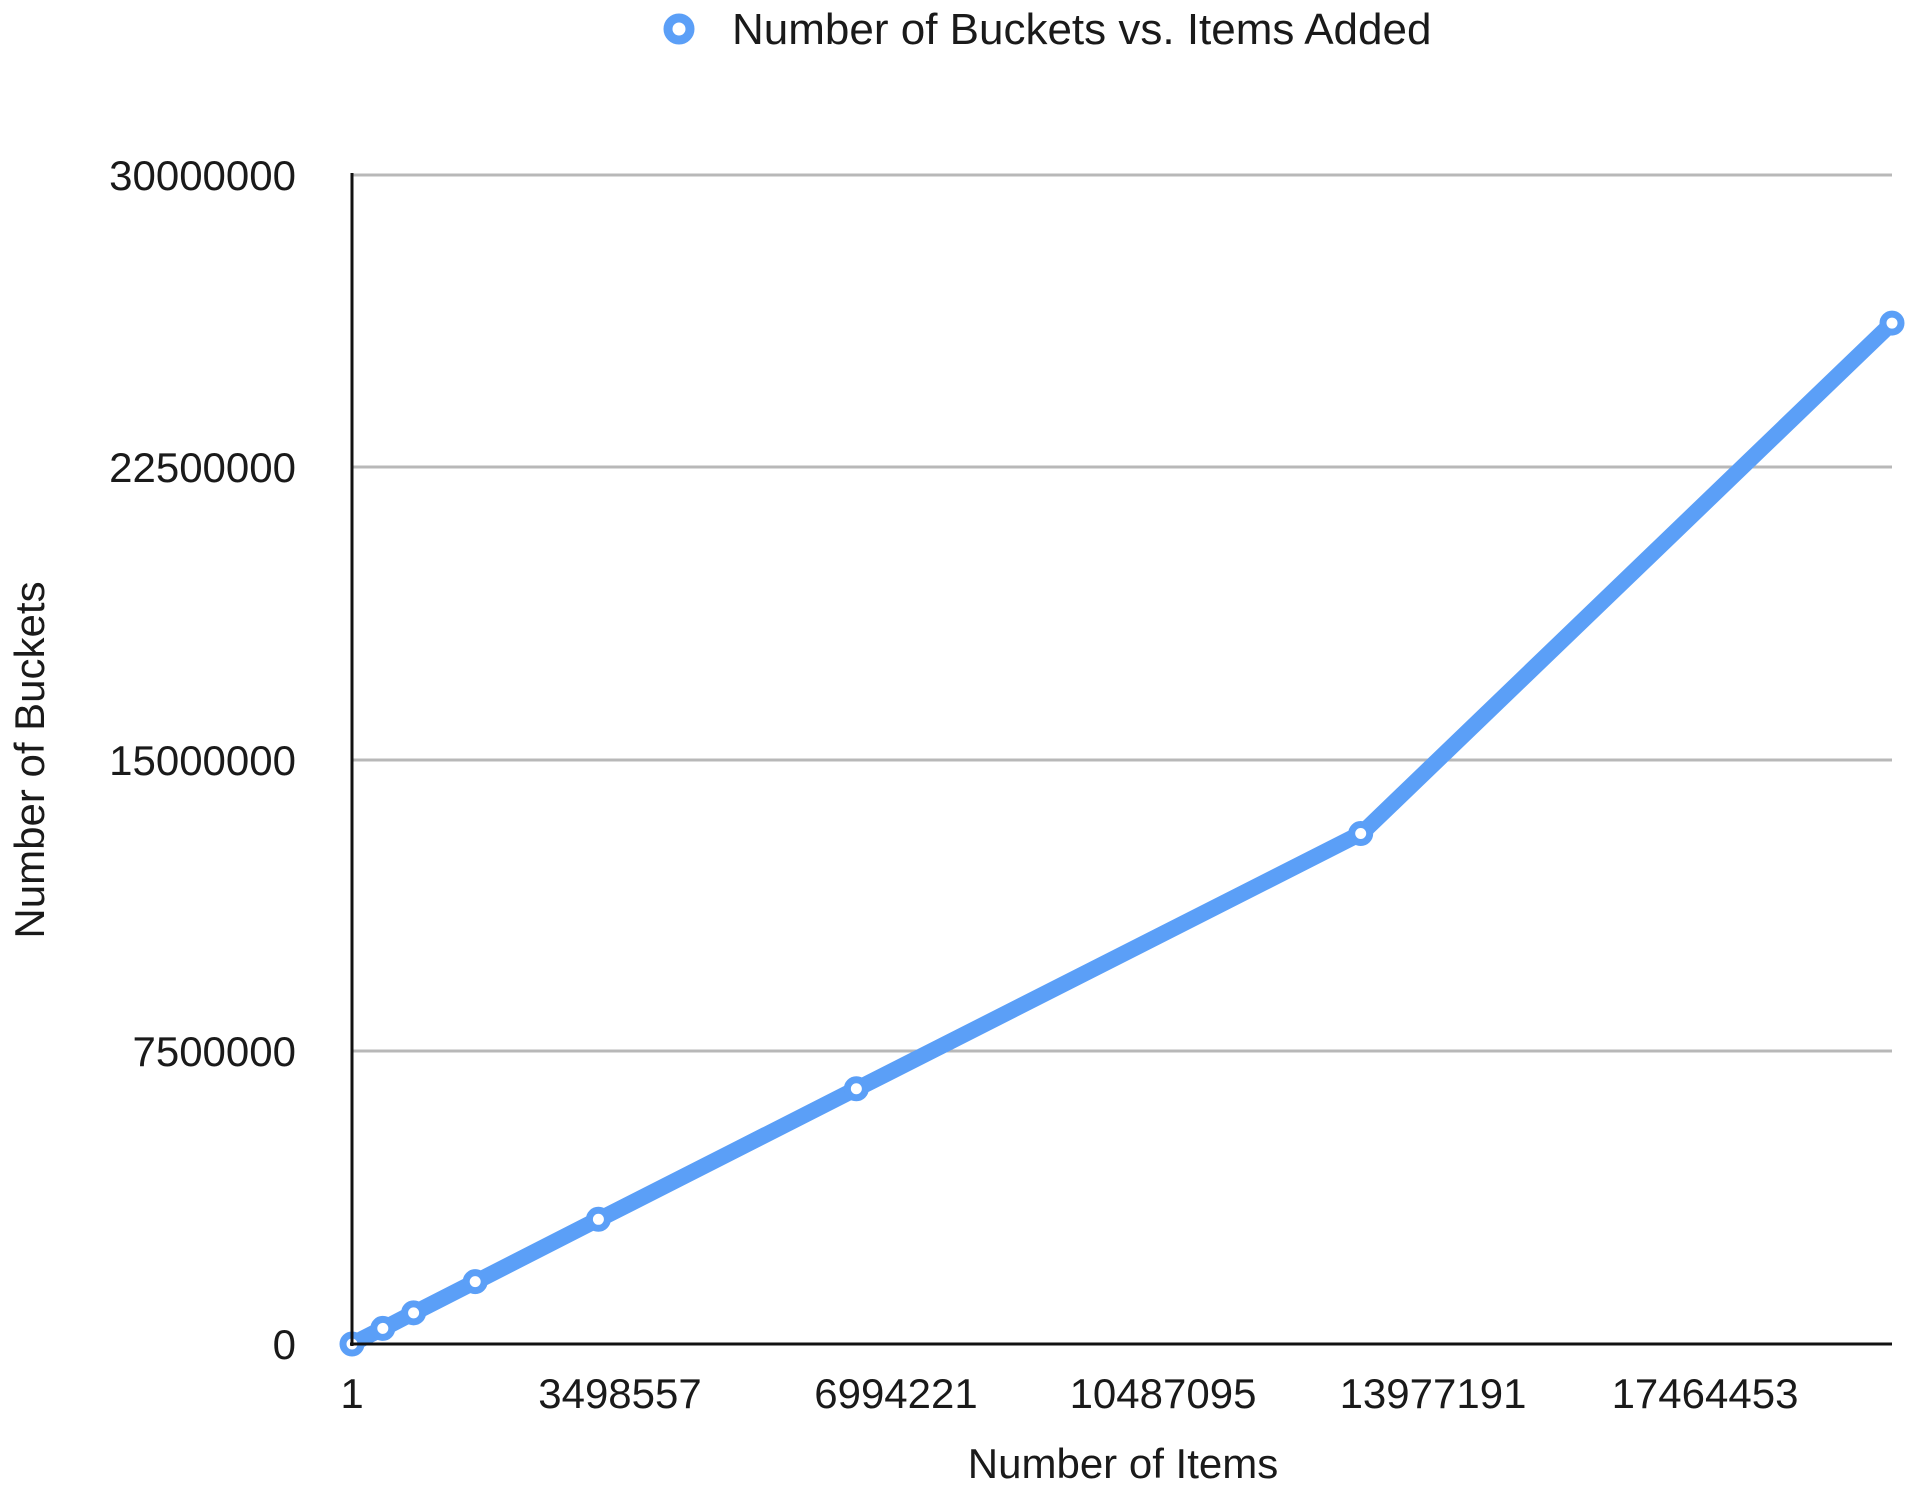 The height and width of the screenshot is (1495, 1920). I want to click on y-axis-title: Number of Buckets, so click(29, 759).